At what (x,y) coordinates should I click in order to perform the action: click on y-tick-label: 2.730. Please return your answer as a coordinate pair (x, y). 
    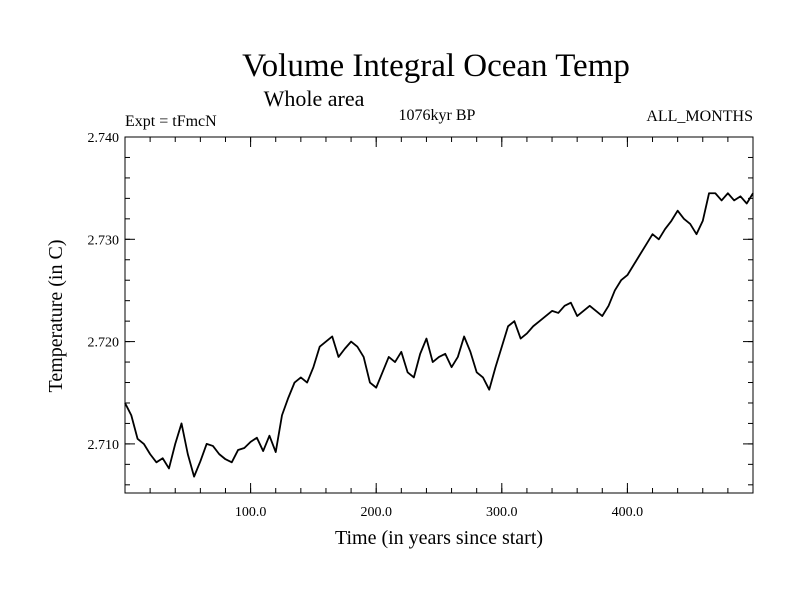
    Looking at the image, I should click on (104, 240).